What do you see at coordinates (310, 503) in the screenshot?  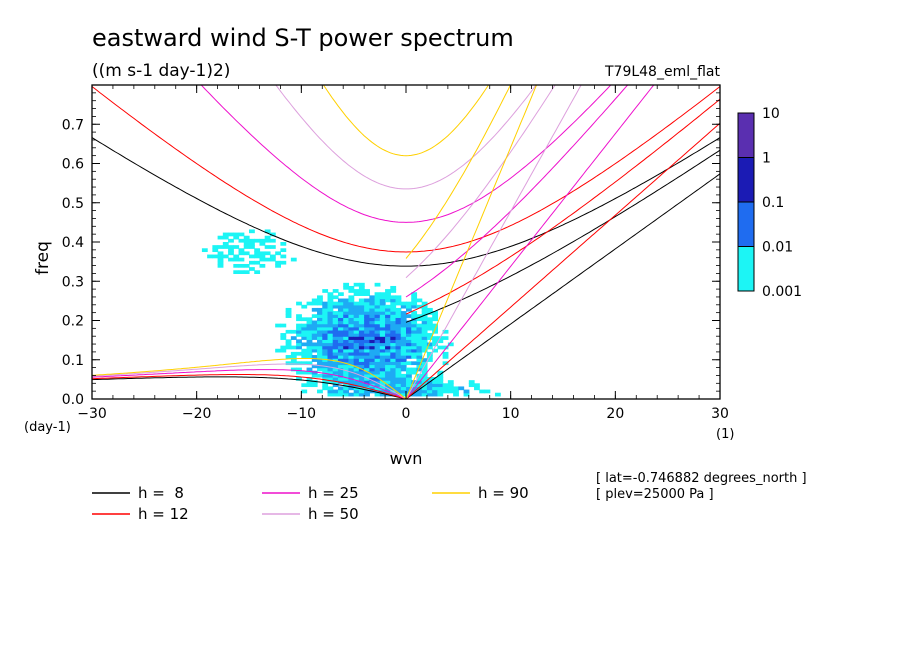 I see `curve-legend: h = 8 h = 12 h = 25 h = 50 h = 90` at bounding box center [310, 503].